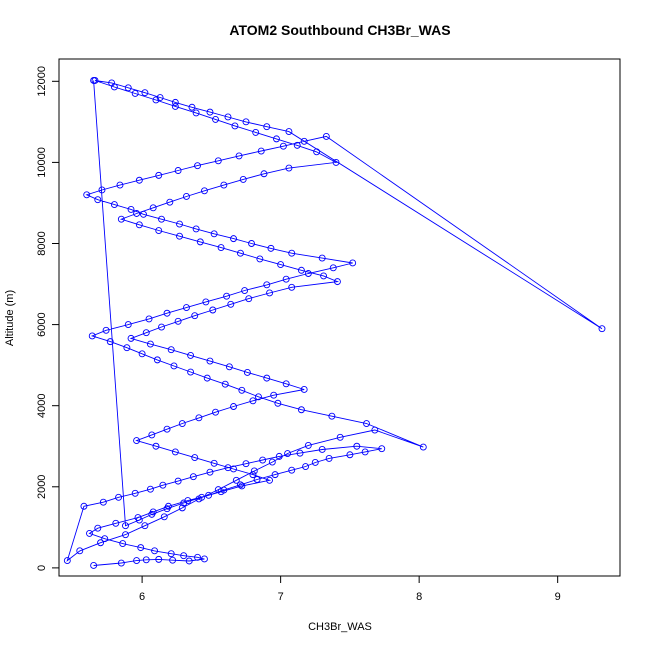 This screenshot has width=650, height=650. I want to click on y-tick-label: 12000, so click(42, 81).